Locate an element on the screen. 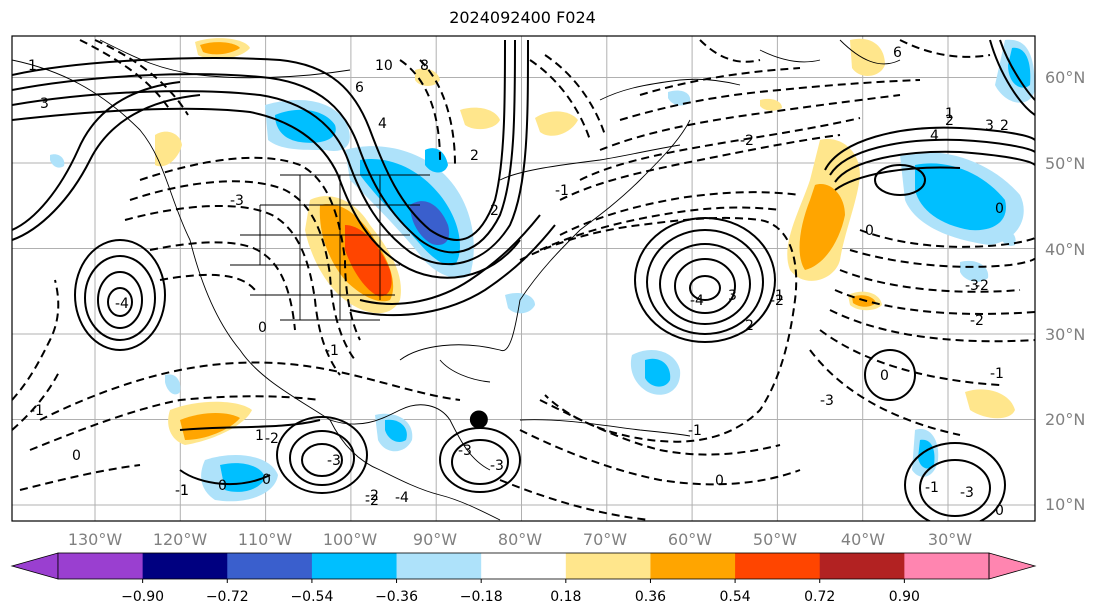 Image resolution: width=1105 pixels, height=615 pixels. contour-label: 10 is located at coordinates (384, 66).